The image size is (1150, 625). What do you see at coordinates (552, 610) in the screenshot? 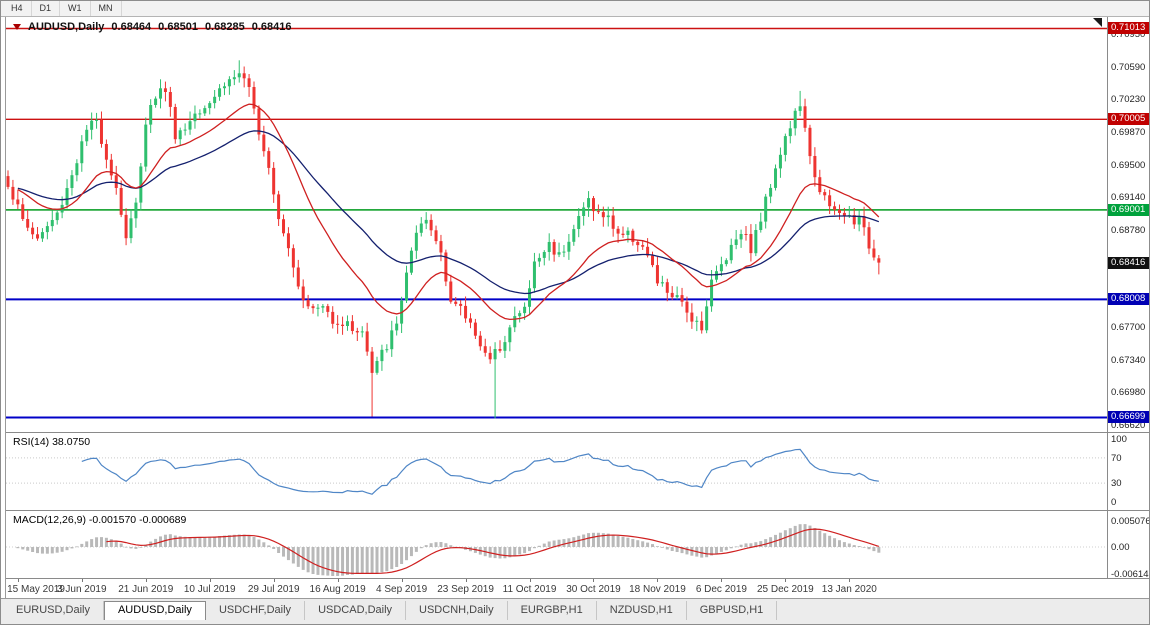
I see `tab-eurgbp-h1: EURGBP,H1` at bounding box center [552, 610].